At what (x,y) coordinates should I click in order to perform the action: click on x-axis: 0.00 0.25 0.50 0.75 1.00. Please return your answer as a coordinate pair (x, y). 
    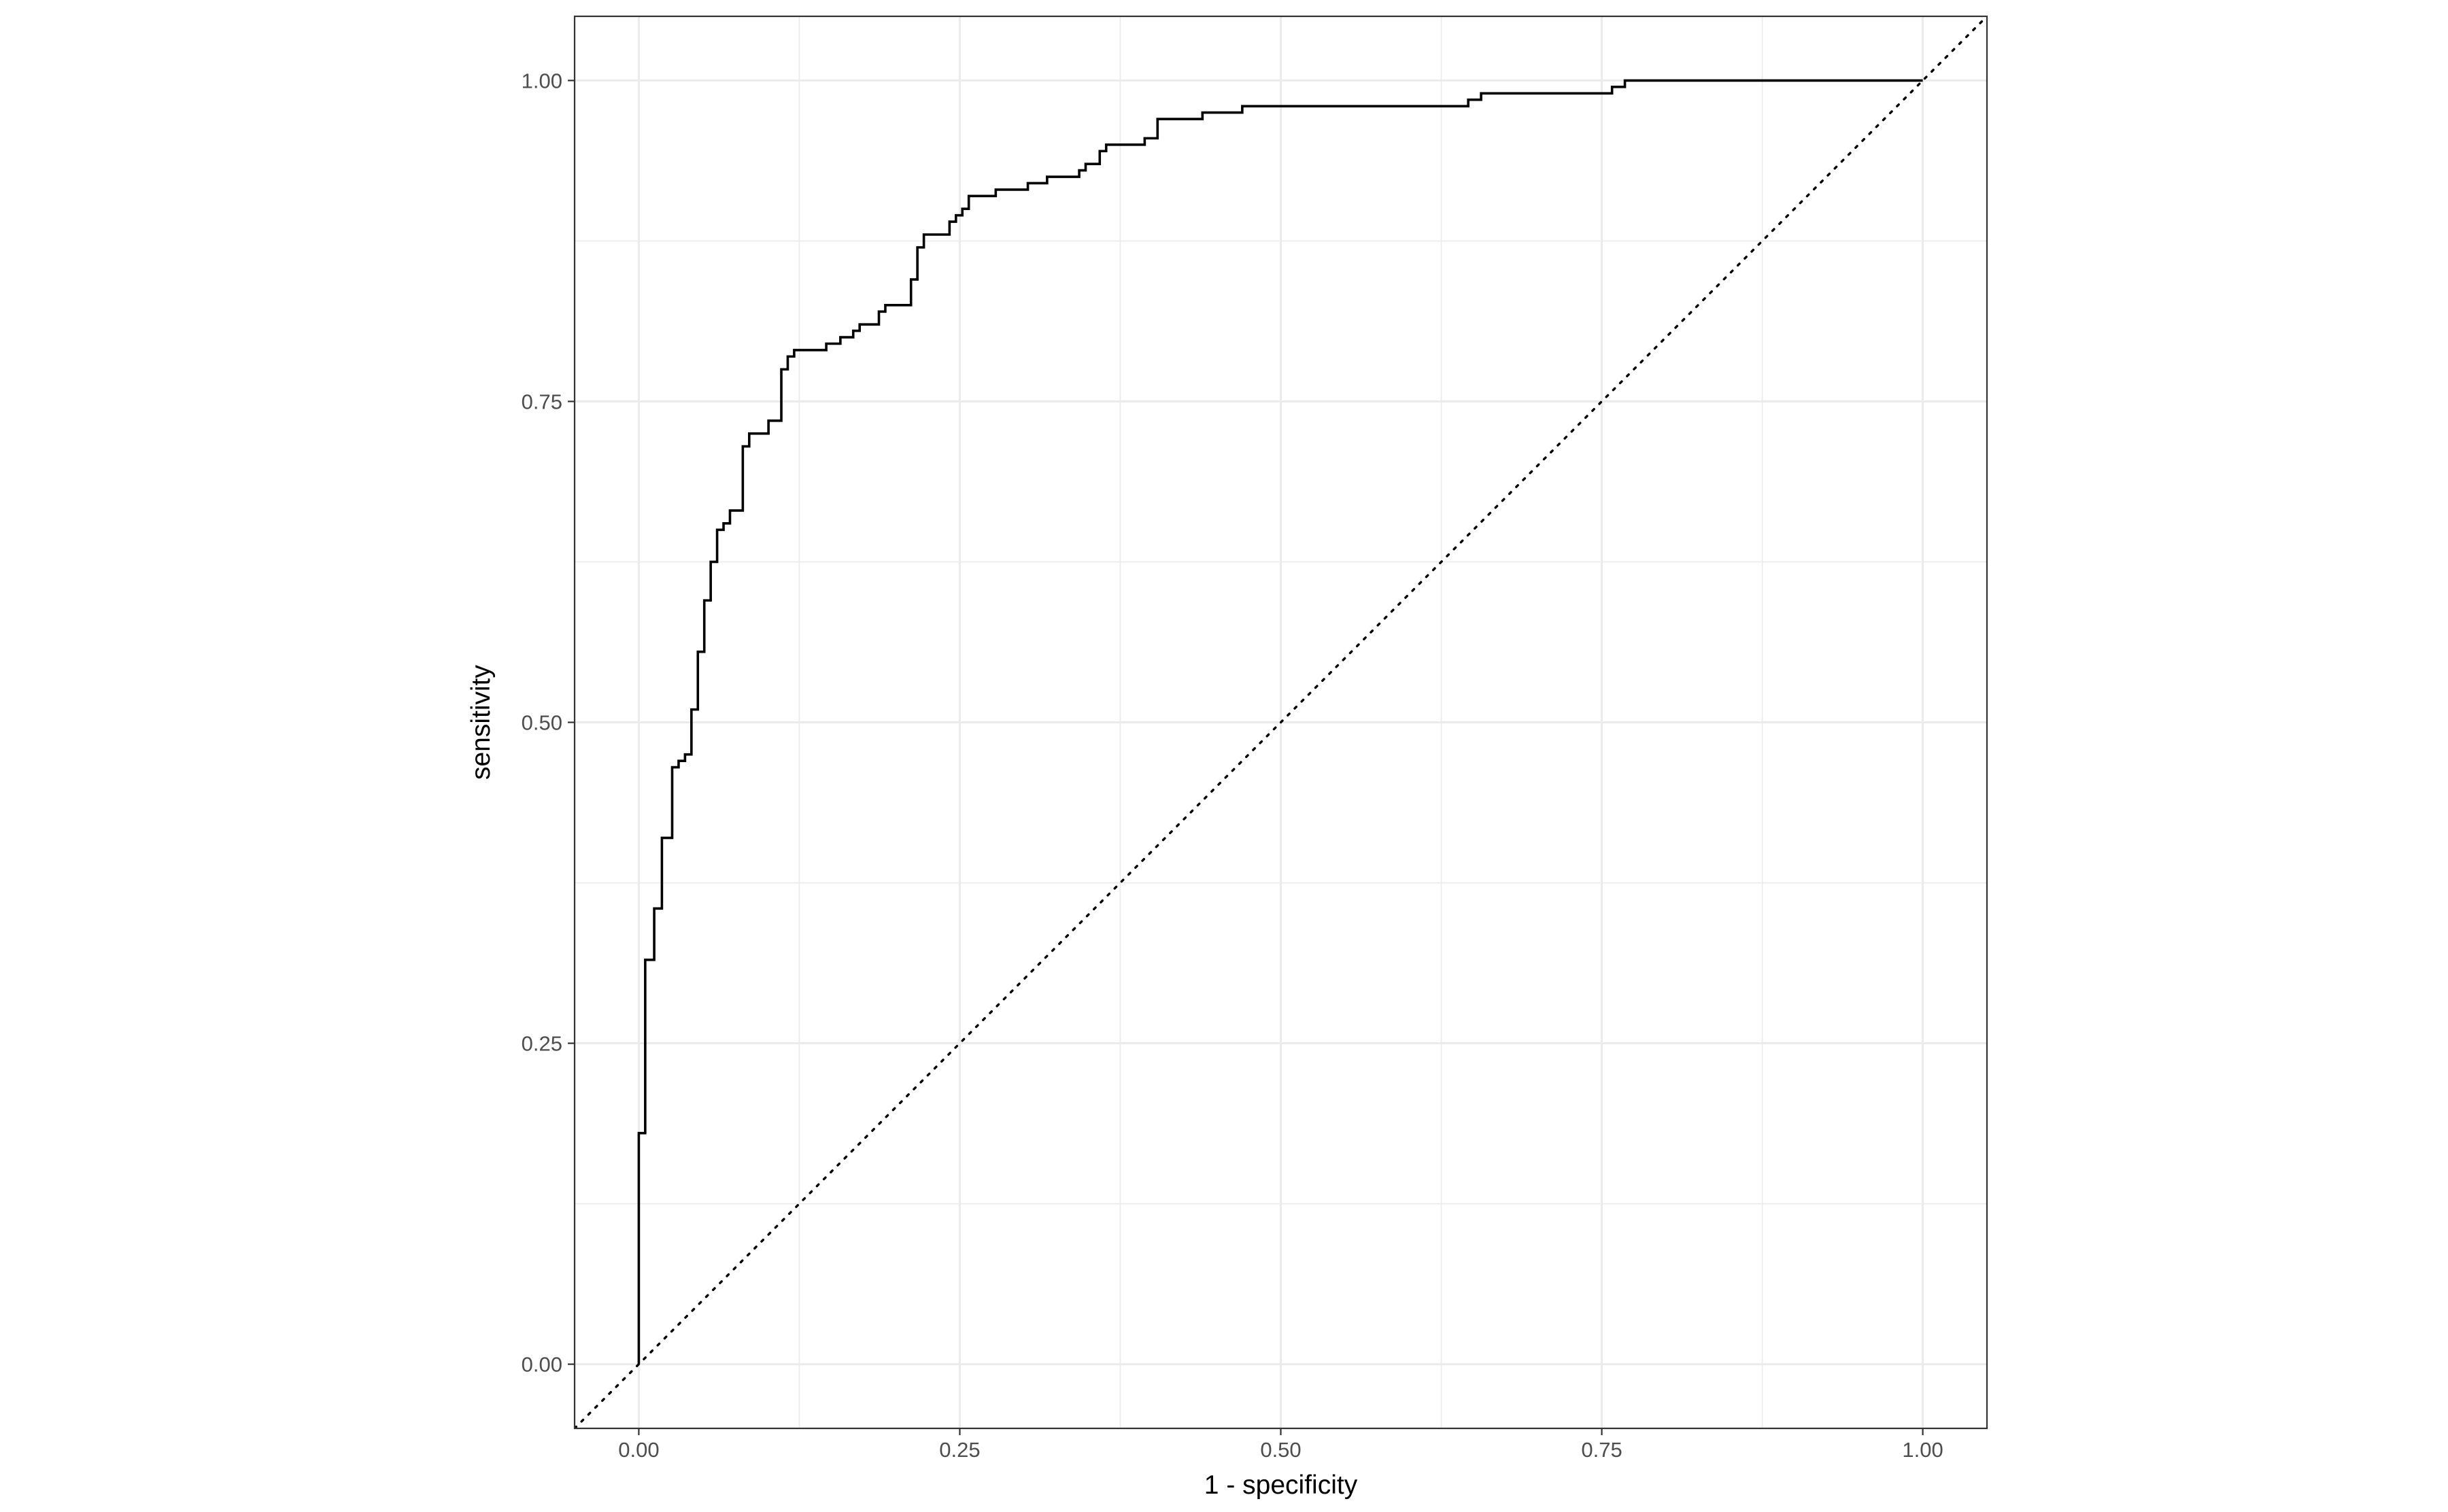
    Looking at the image, I should click on (1281, 1445).